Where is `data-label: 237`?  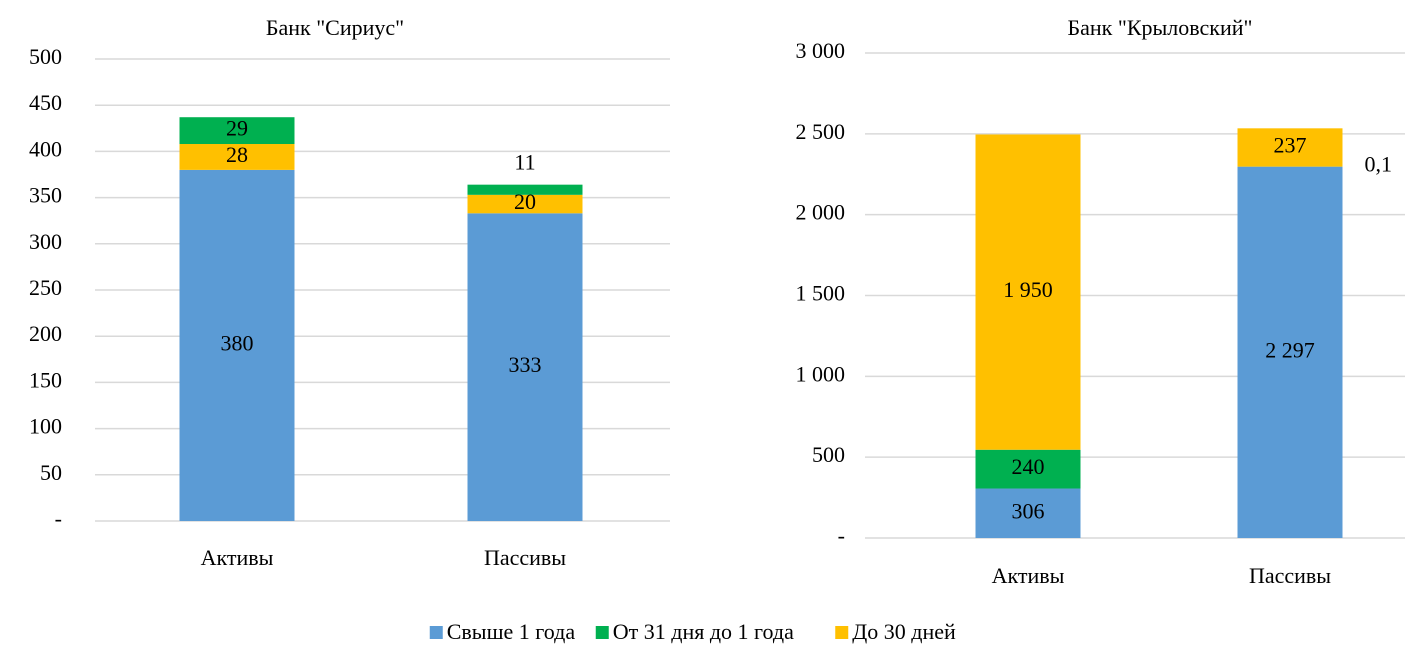 data-label: 237 is located at coordinates (1290, 145).